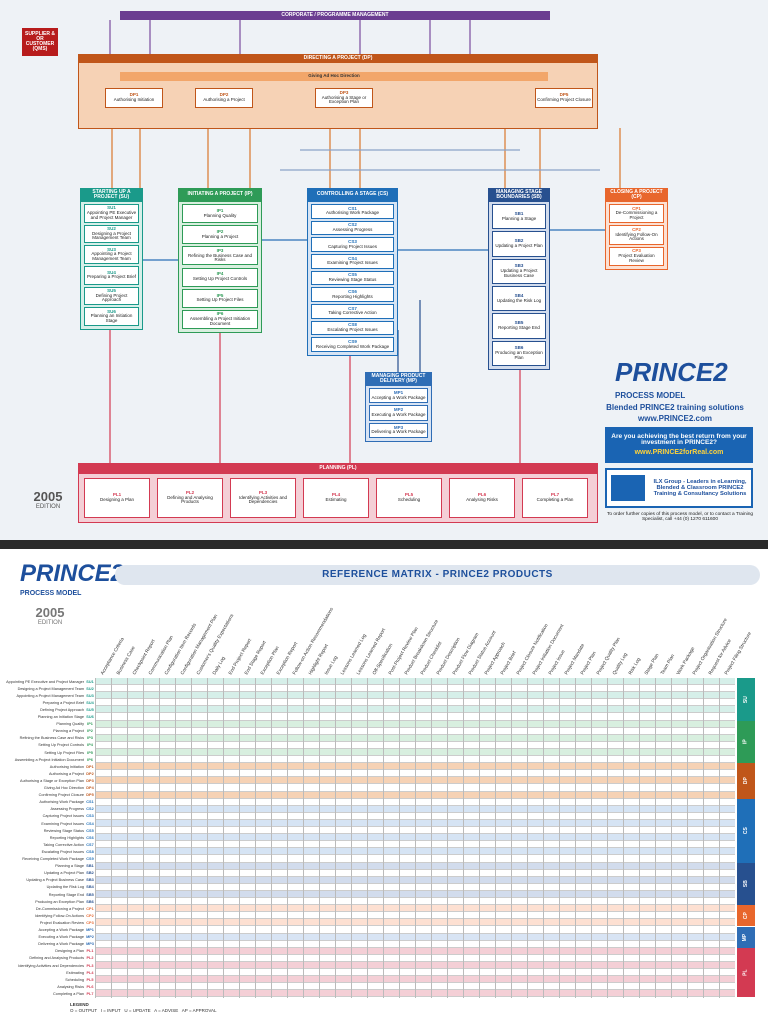 The width and height of the screenshot is (768, 1024). Describe the element at coordinates (111, 208) in the screenshot. I see `step-code: SU1` at that location.